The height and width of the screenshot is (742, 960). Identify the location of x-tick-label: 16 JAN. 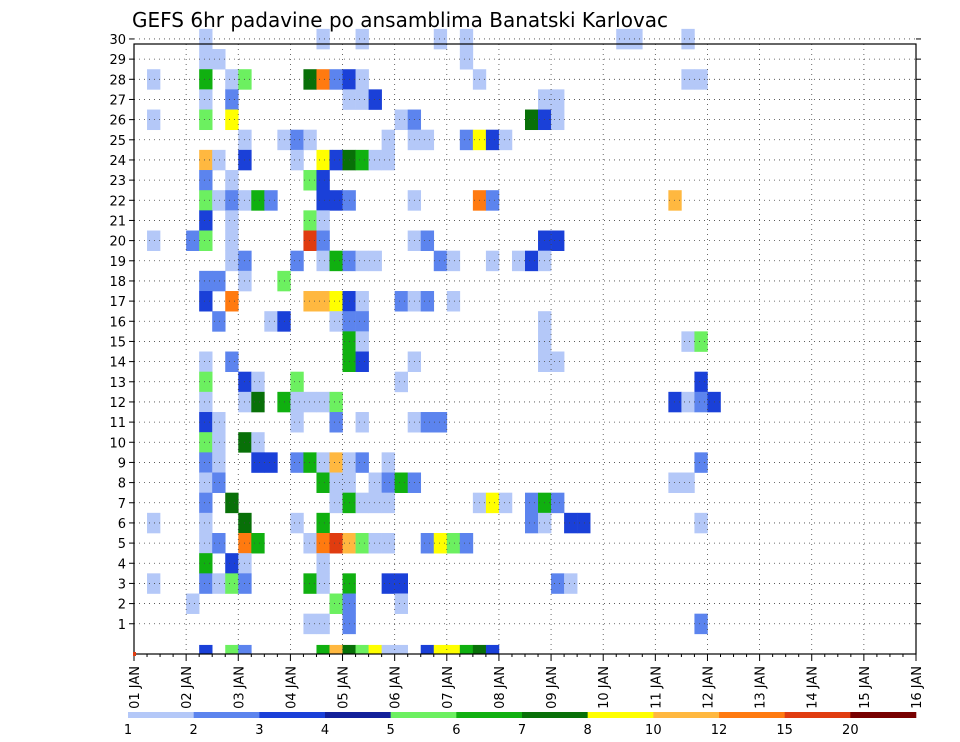
(917, 687).